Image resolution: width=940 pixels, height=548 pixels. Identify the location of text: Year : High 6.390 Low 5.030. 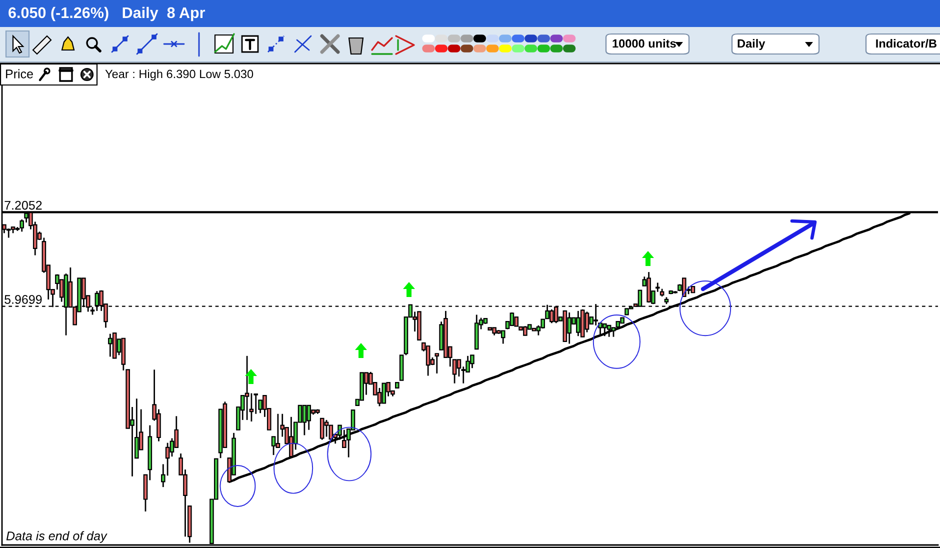
(179, 75).